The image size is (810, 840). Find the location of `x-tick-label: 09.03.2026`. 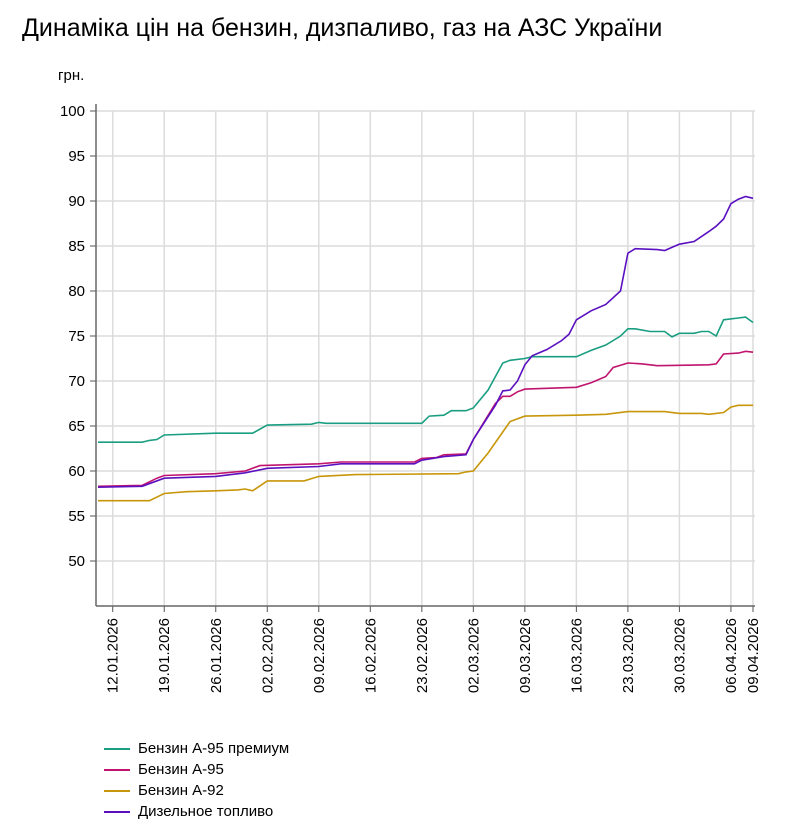

x-tick-label: 09.03.2026 is located at coordinates (525, 655).